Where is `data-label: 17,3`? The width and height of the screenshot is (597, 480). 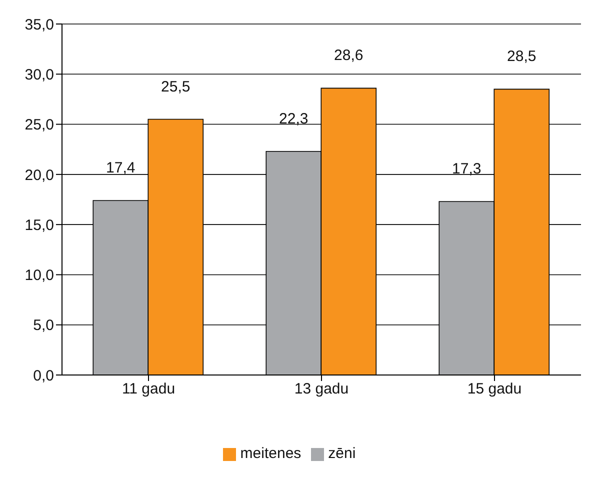 data-label: 17,3 is located at coordinates (467, 169).